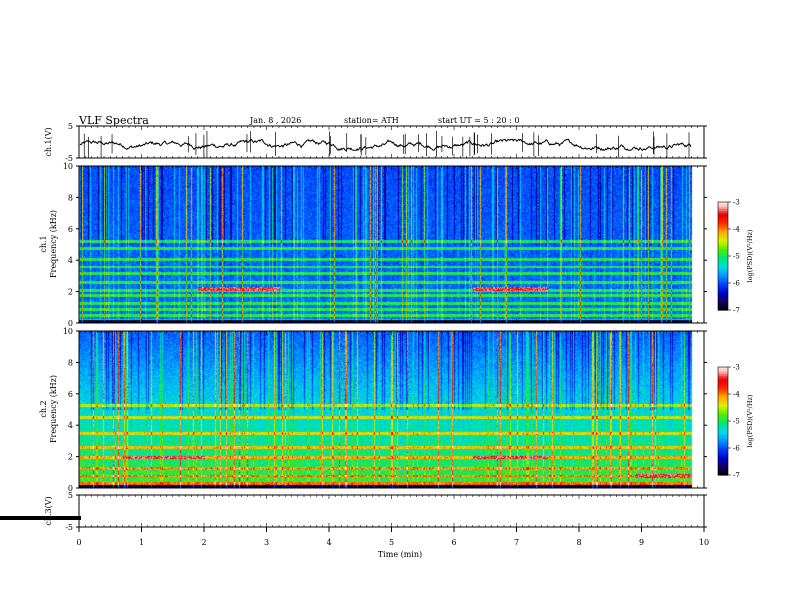 The width and height of the screenshot is (792, 612). Describe the element at coordinates (68, 331) in the screenshot. I see `ch2-spec-ytick-label: 10` at that location.